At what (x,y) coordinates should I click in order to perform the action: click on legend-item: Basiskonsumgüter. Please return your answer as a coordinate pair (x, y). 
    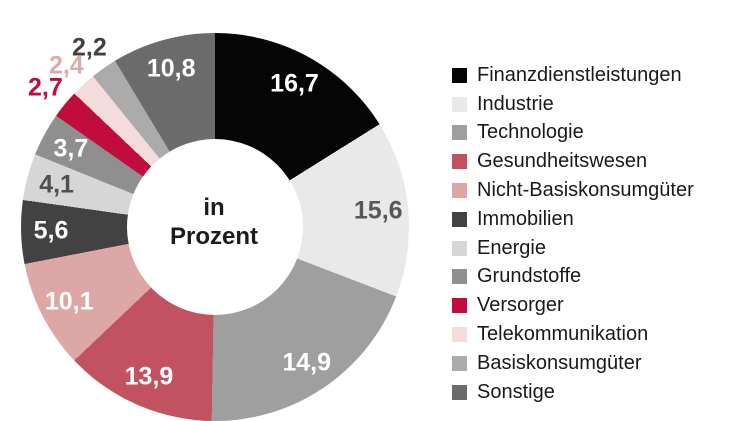
    Looking at the image, I should click on (573, 363).